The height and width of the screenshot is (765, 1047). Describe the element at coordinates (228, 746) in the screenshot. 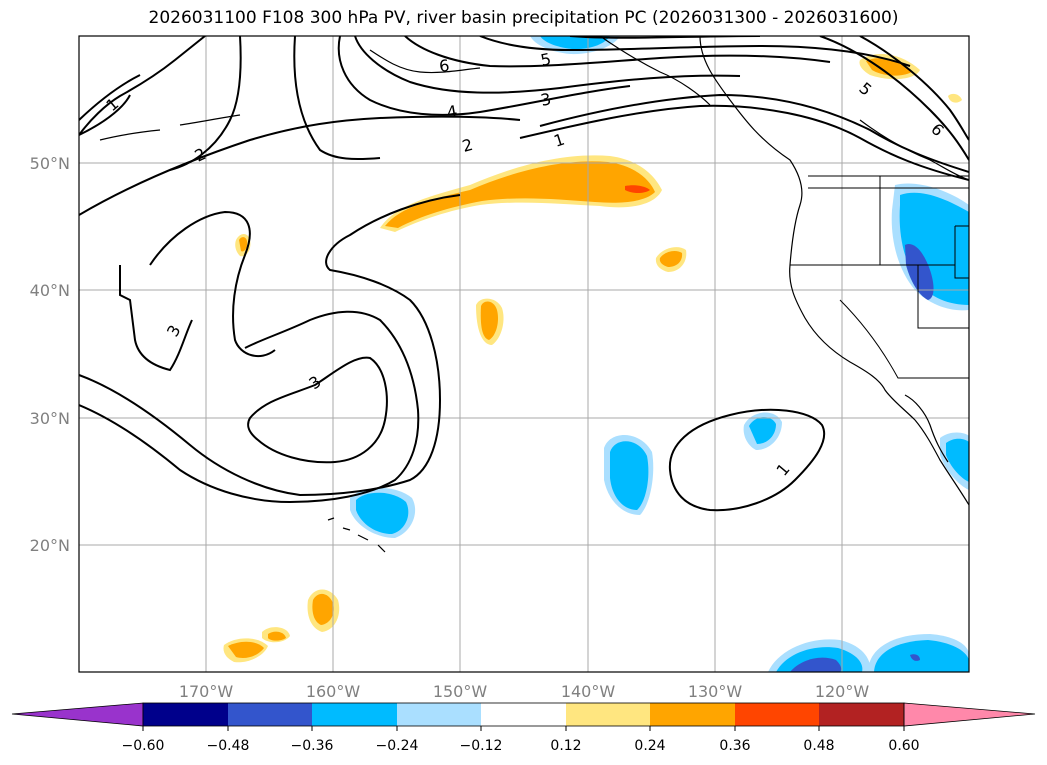

I see `colorbar-tick-label: −0.48` at that location.